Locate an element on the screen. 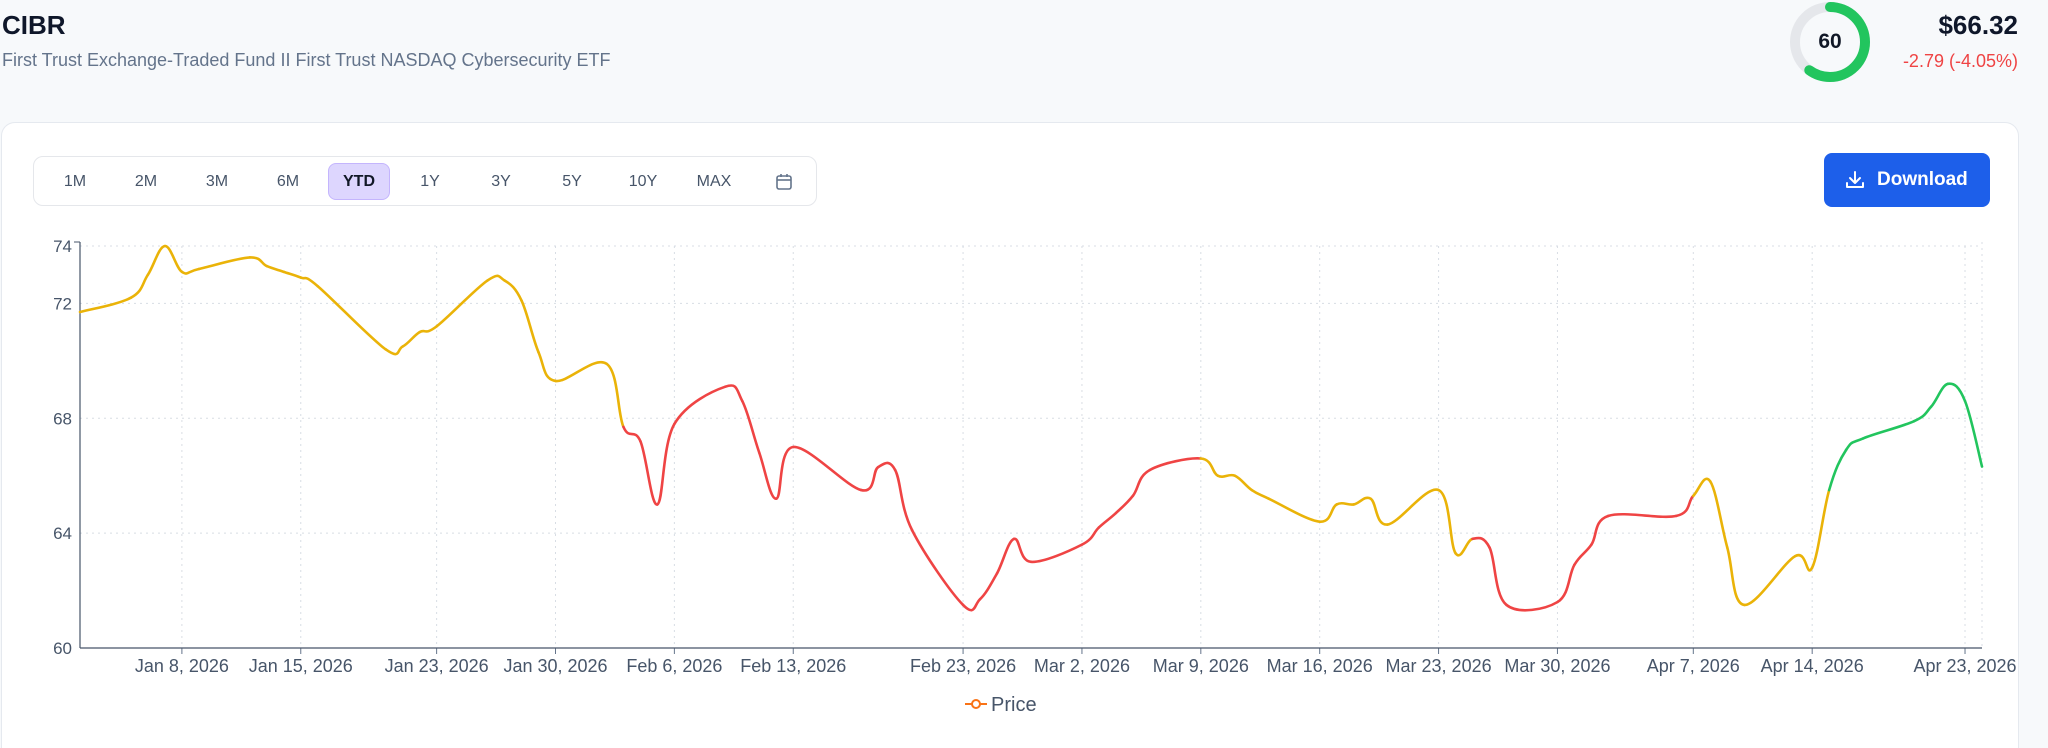  download-label: Download is located at coordinates (1922, 179).